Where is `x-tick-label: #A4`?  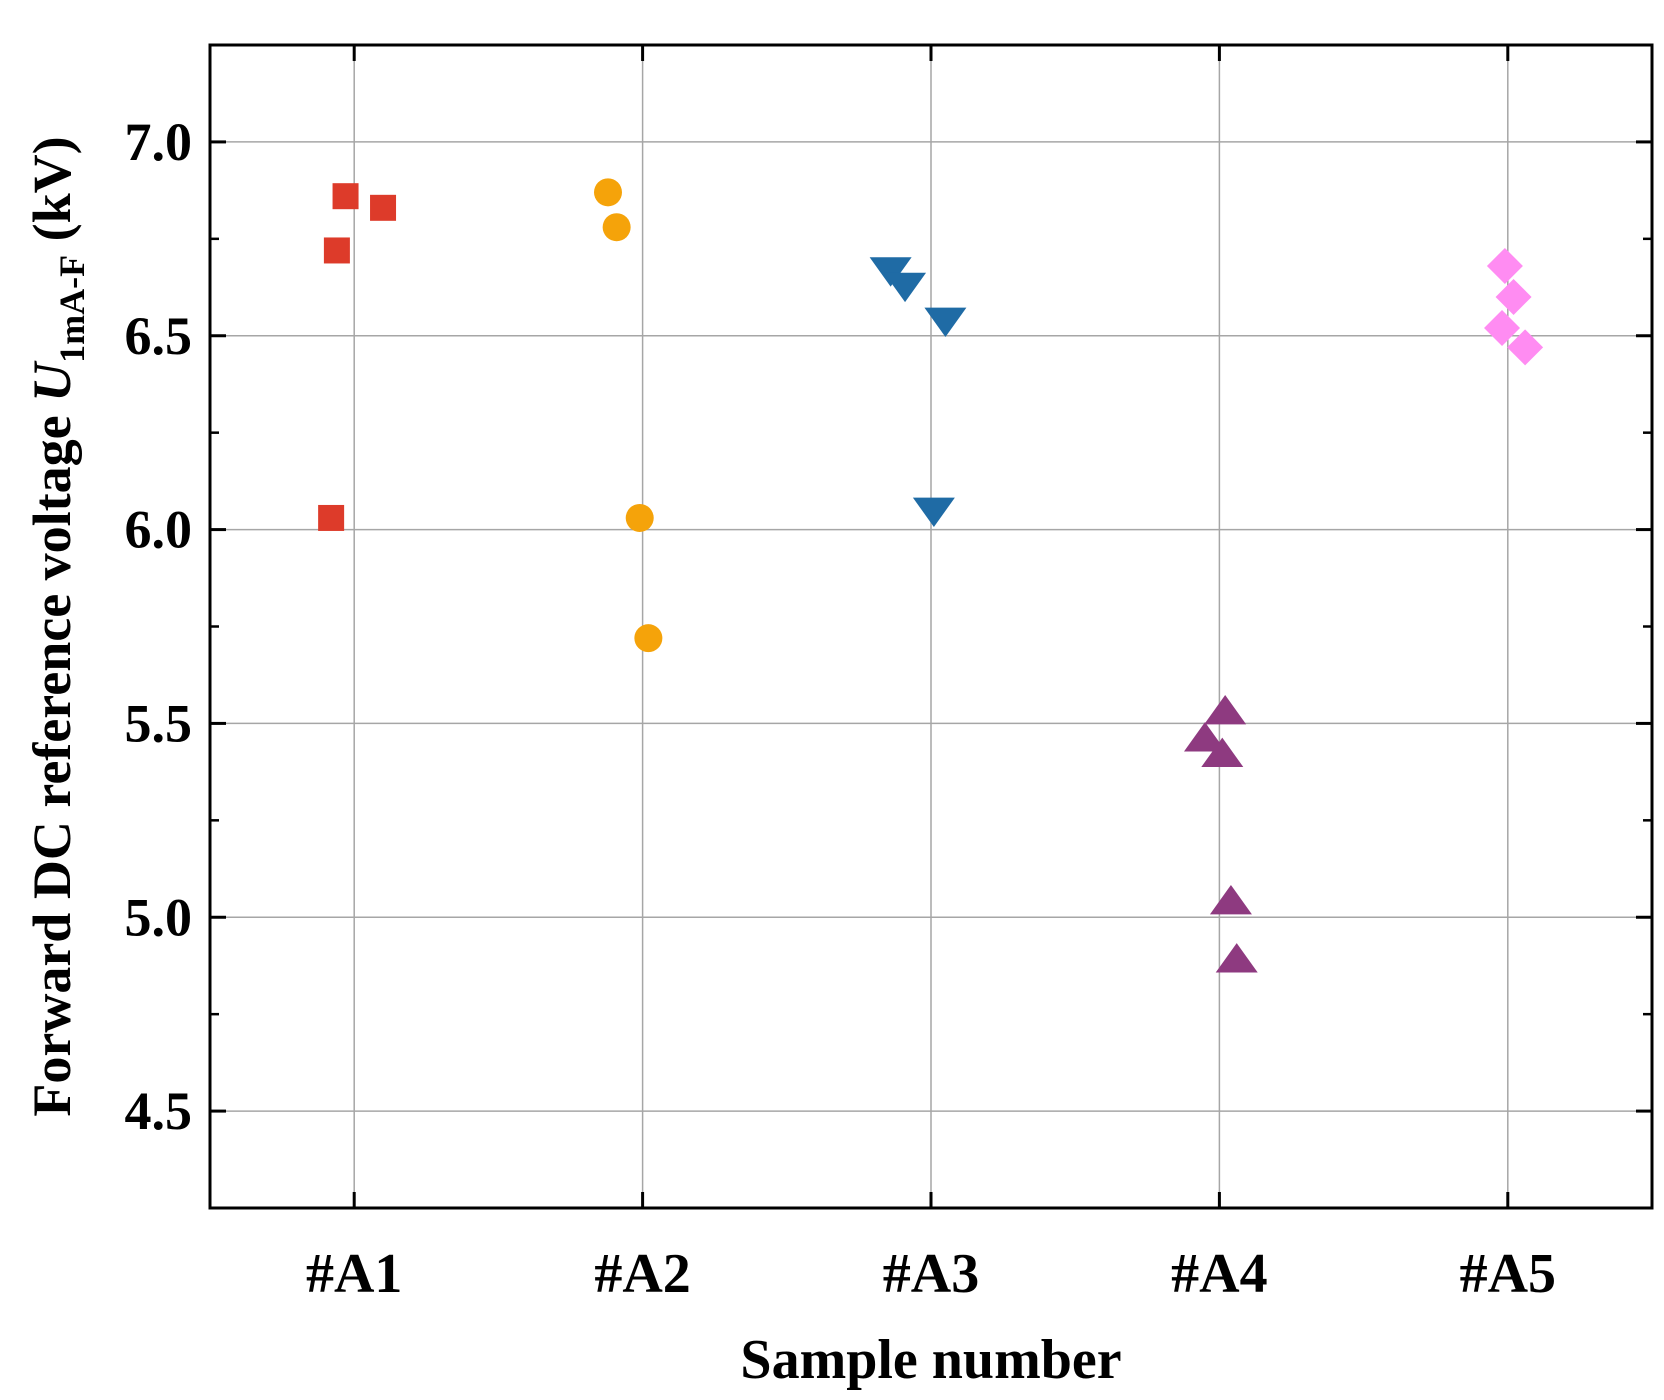 x-tick-label: #A4 is located at coordinates (1219, 1274).